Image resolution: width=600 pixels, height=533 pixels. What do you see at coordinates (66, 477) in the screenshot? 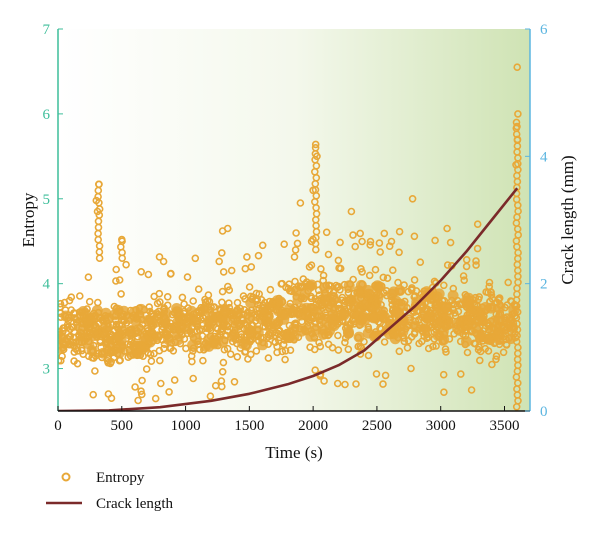
I see `legend-entropy-marker` at bounding box center [66, 477].